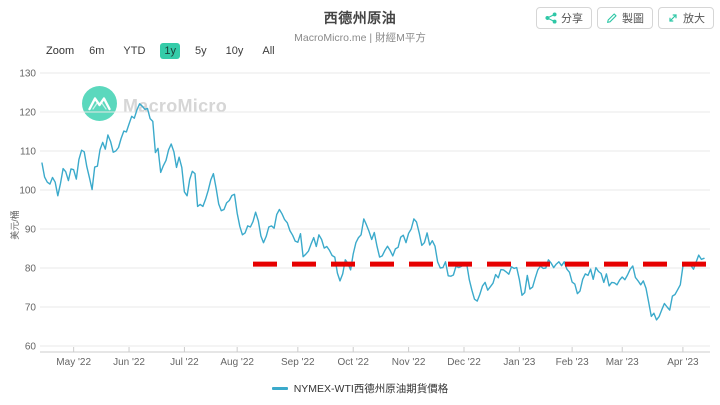 This screenshot has height=405, width=720. I want to click on share-icon, so click(551, 18).